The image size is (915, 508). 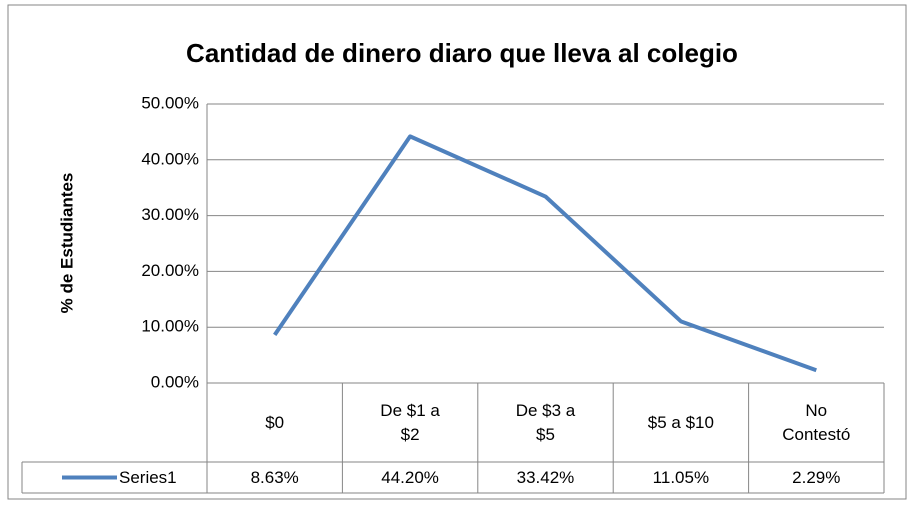 What do you see at coordinates (170, 214) in the screenshot?
I see `y-tick-label: 30.00%` at bounding box center [170, 214].